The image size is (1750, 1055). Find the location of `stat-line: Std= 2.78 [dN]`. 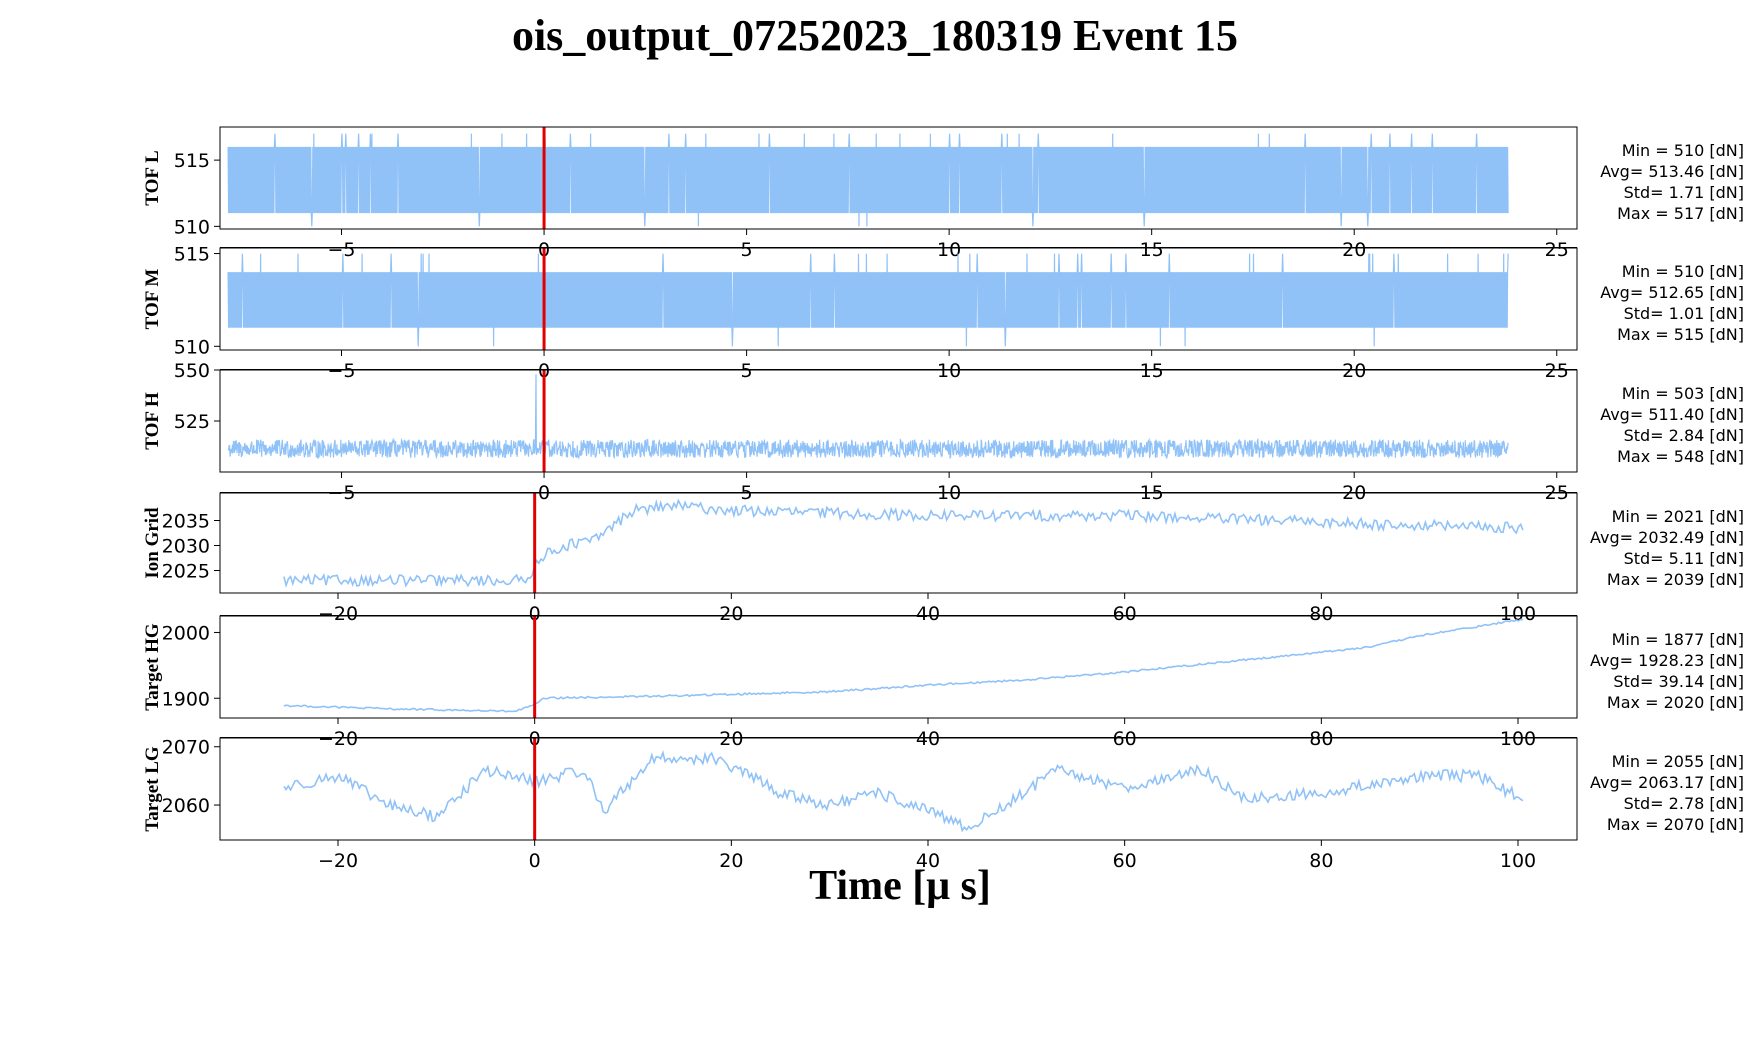

stat-line: Std= 2.78 [dN] is located at coordinates (1684, 803).